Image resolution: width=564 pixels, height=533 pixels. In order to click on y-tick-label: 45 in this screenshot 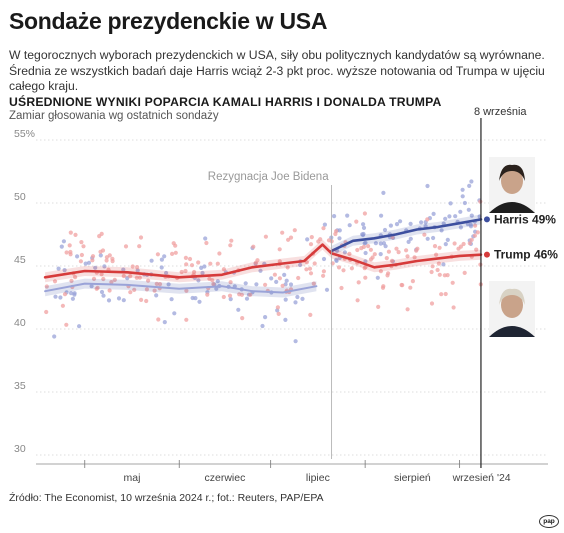, I will do `click(20, 260)`.